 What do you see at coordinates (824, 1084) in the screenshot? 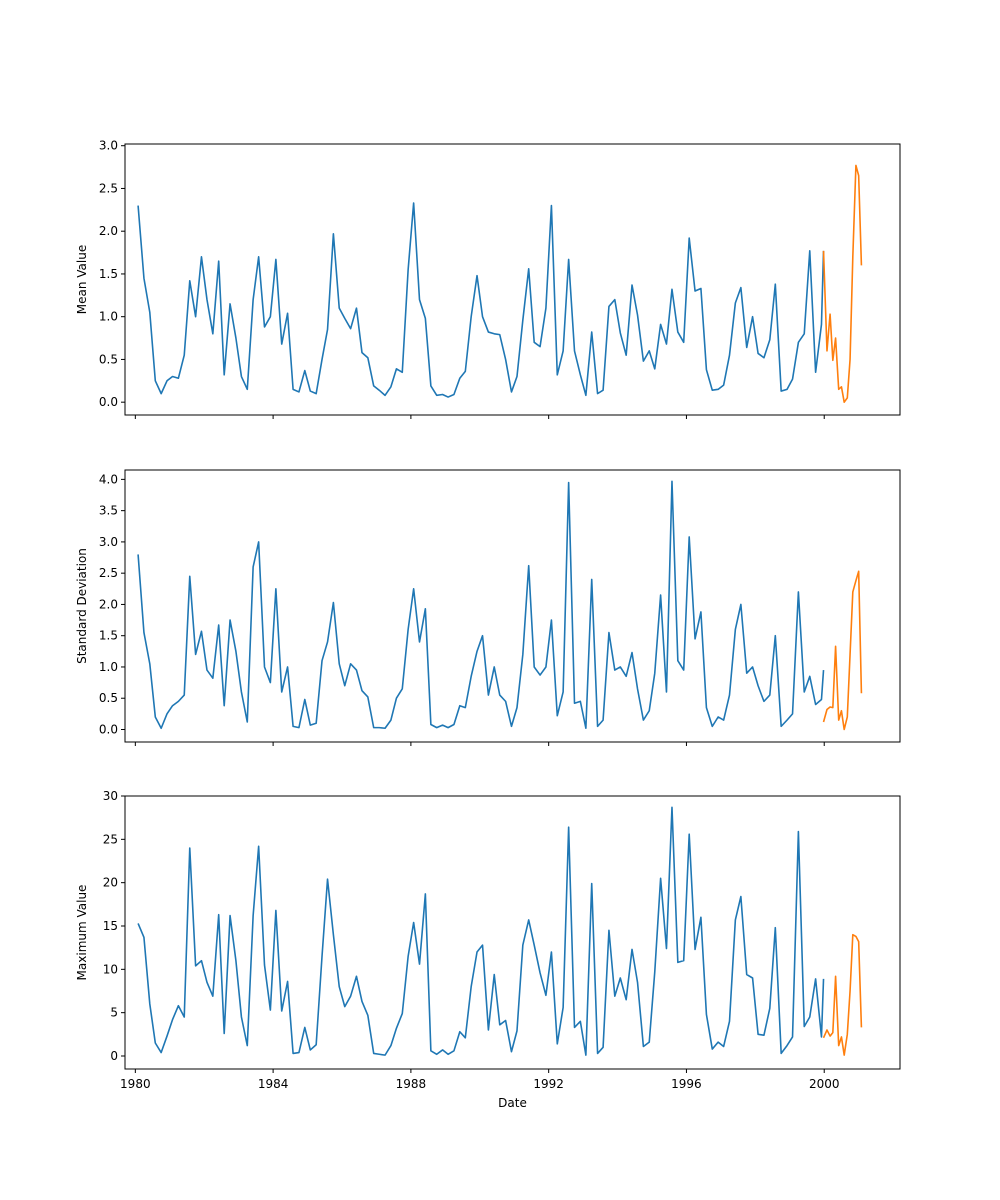
I see `x-tick-label: 2000` at bounding box center [824, 1084].